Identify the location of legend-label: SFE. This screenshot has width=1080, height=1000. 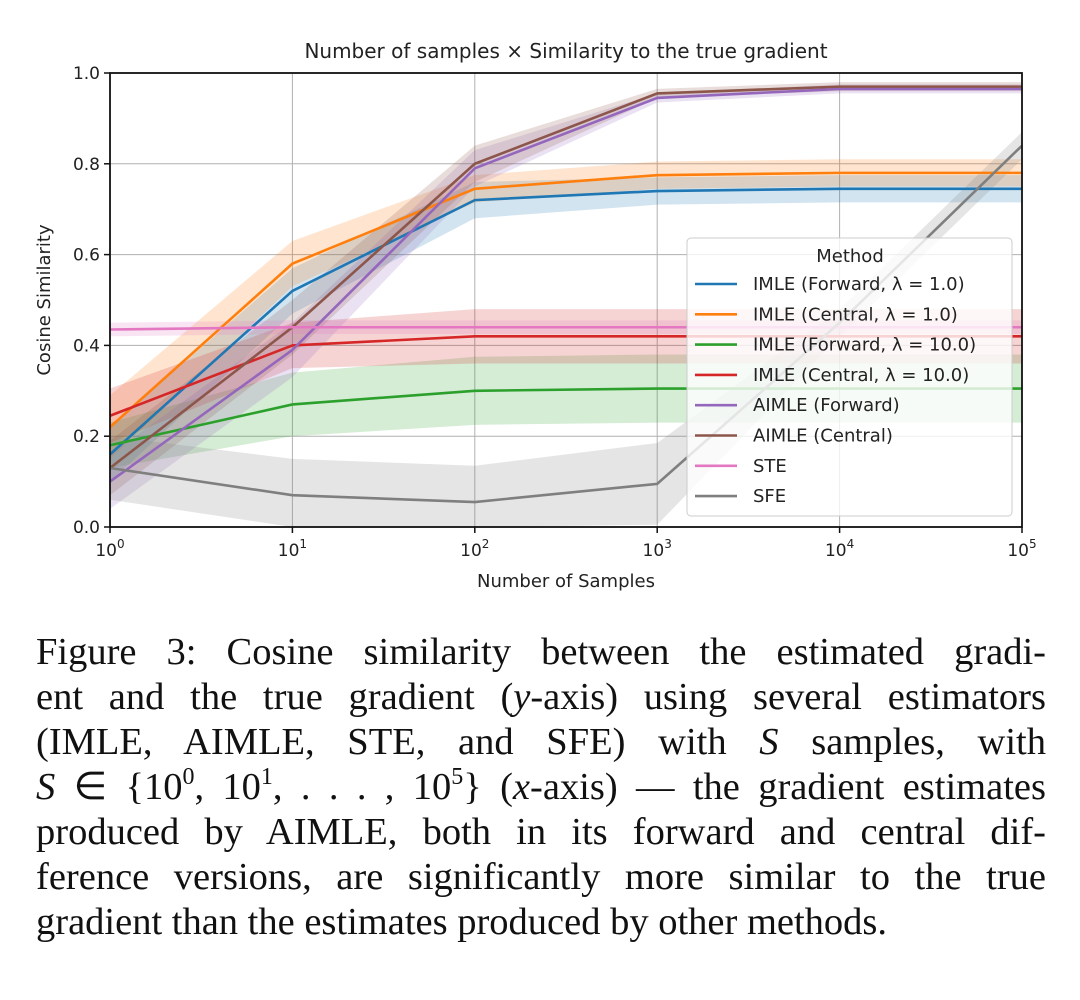
(769, 496).